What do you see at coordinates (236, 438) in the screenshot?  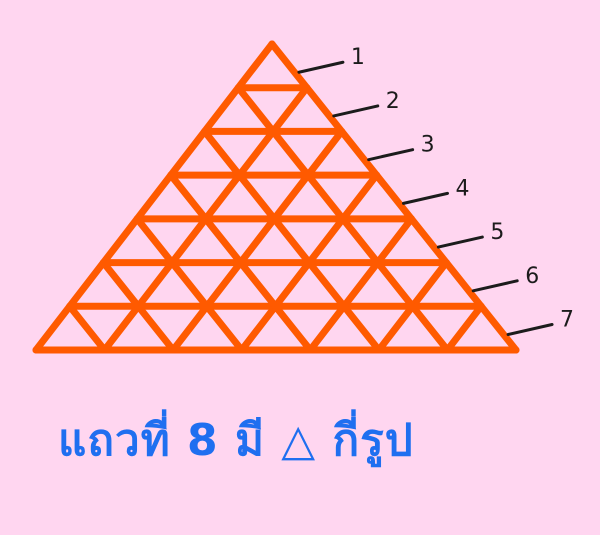 I see `question-caption: แถวที่ 8 มี △ กี่รูป` at bounding box center [236, 438].